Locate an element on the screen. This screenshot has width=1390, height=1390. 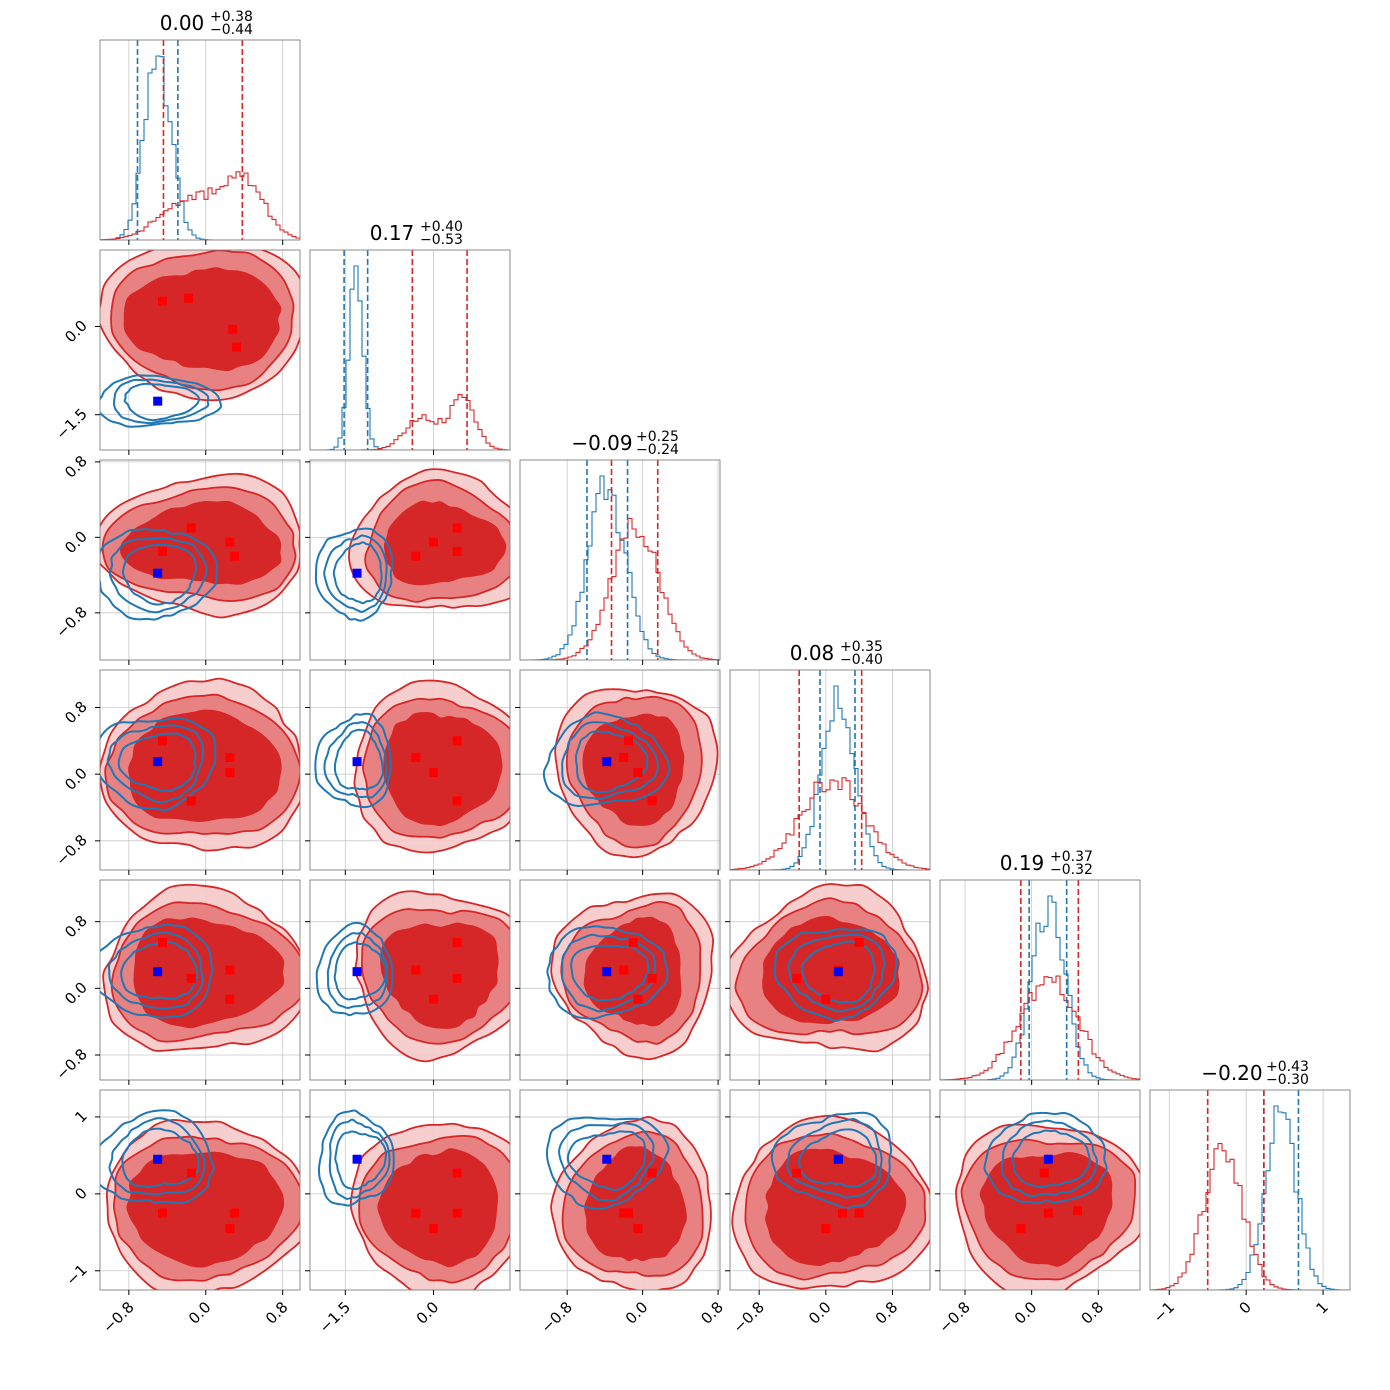
histogram-panel-3-3: 0.08 +0.35−0.40 is located at coordinates (830, 757).